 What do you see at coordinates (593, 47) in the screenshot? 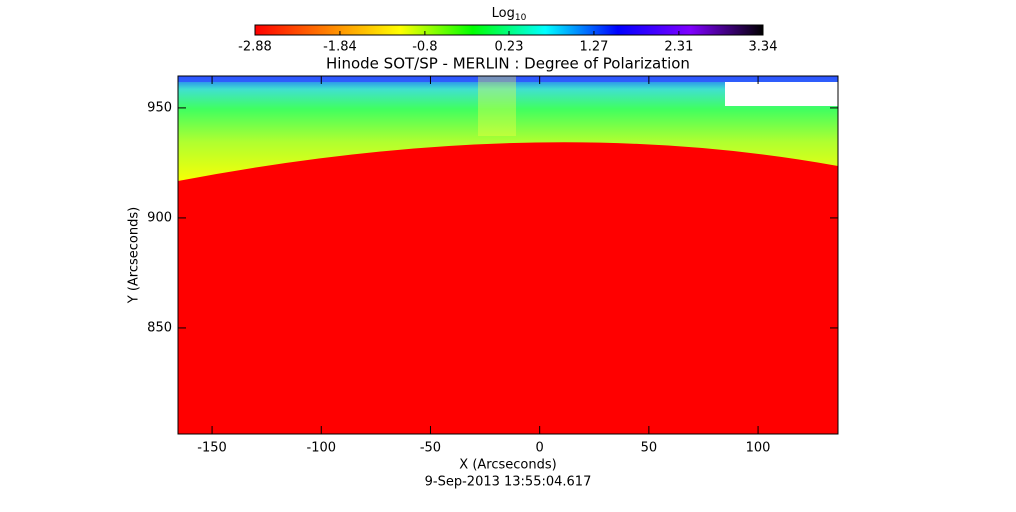
I see `colorbar-tick-label: 1.27` at bounding box center [593, 47].